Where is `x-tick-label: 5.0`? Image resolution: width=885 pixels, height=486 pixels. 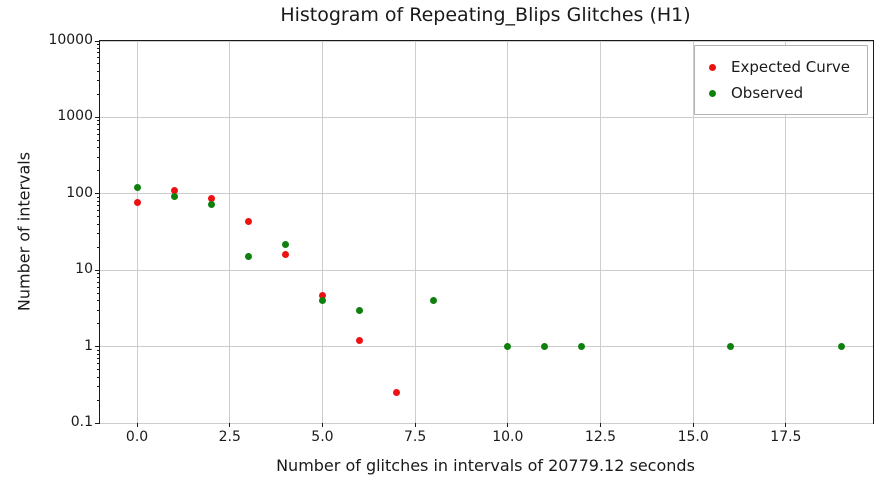 x-tick-label: 5.0 is located at coordinates (322, 437).